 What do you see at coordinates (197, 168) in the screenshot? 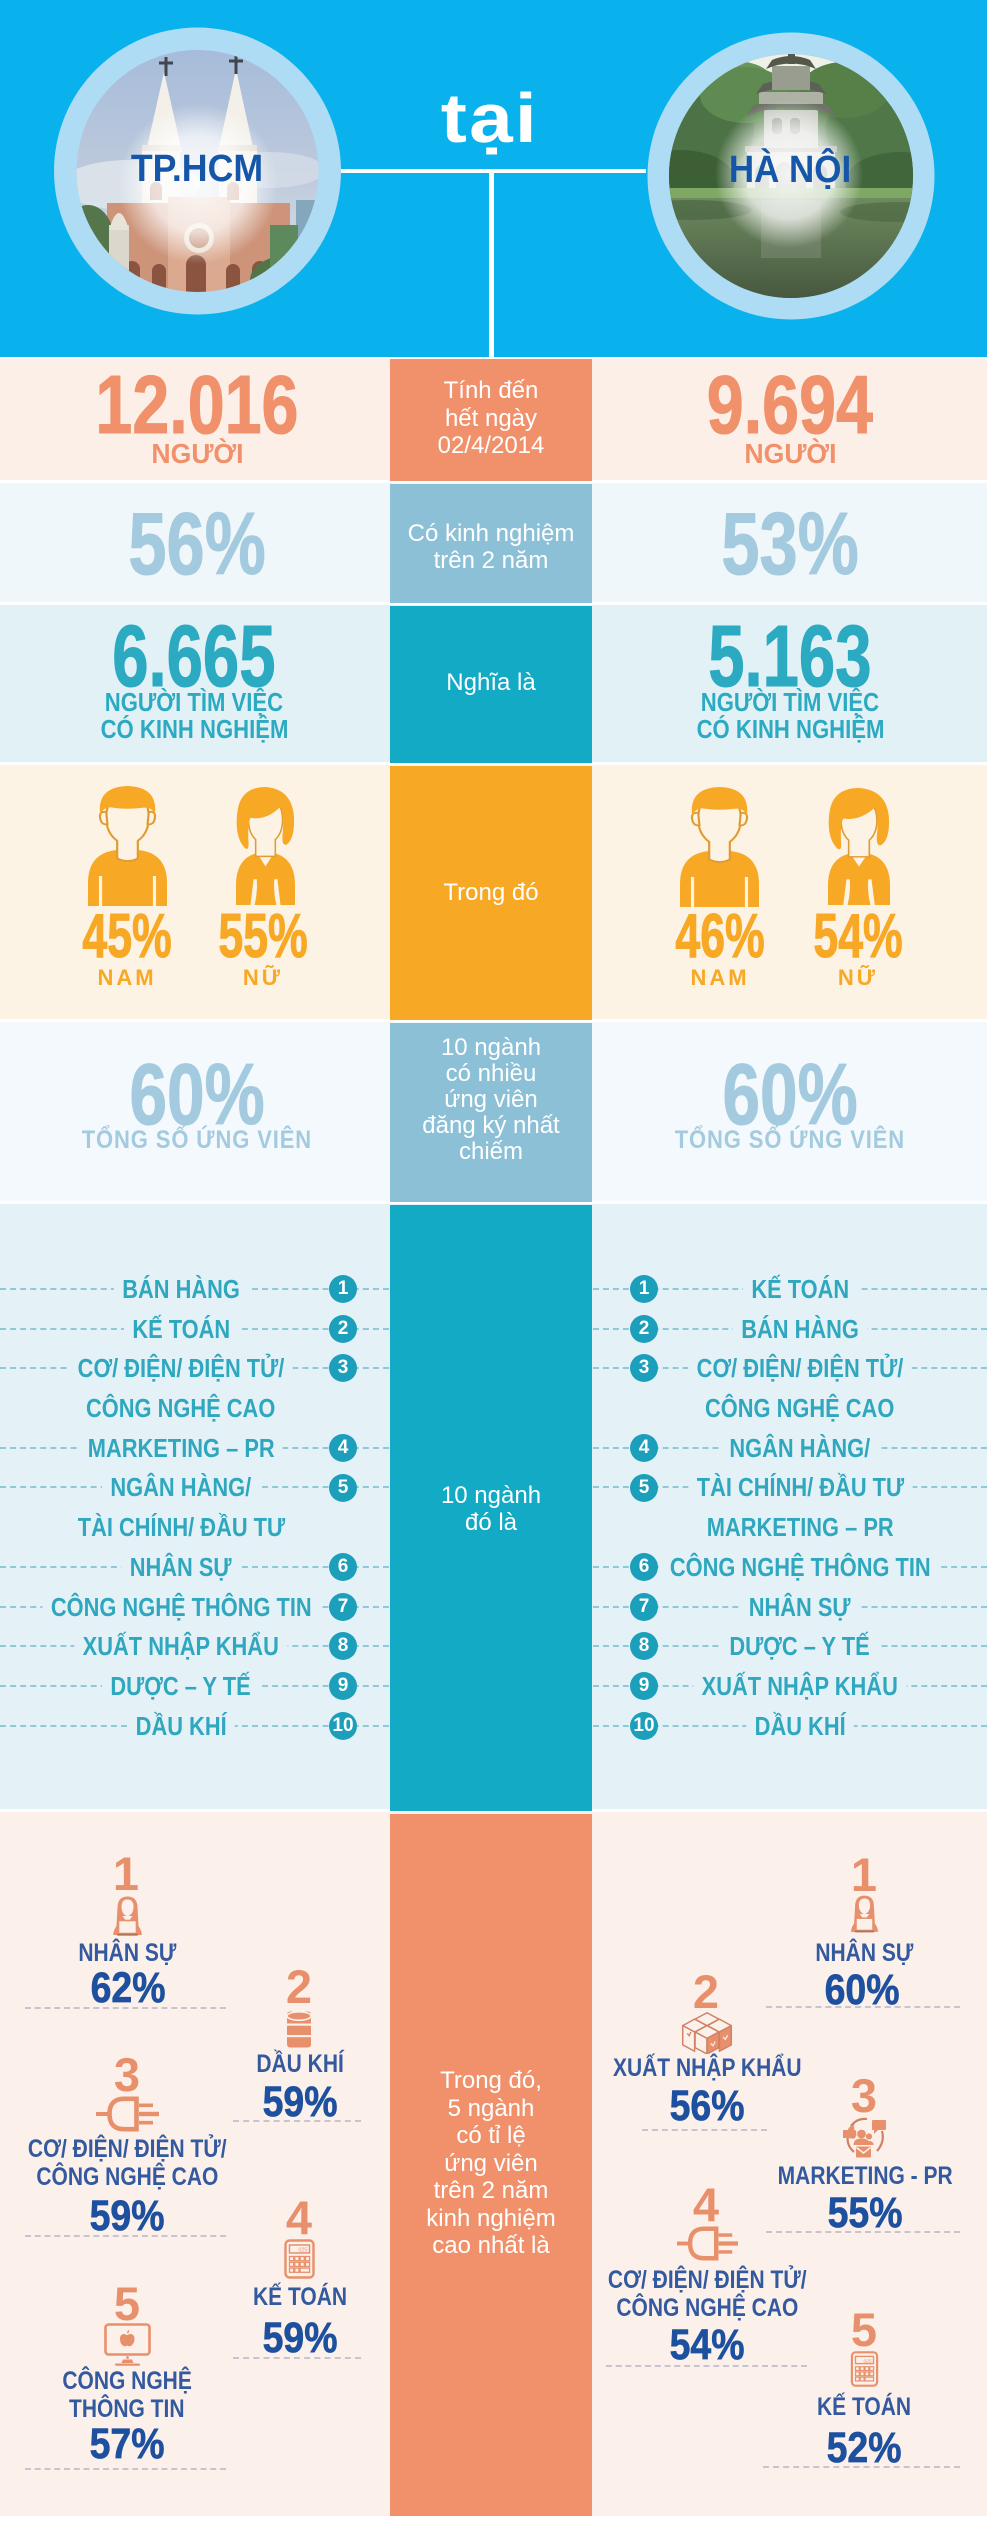
I see `svg-text: TP.HCM` at bounding box center [197, 168].